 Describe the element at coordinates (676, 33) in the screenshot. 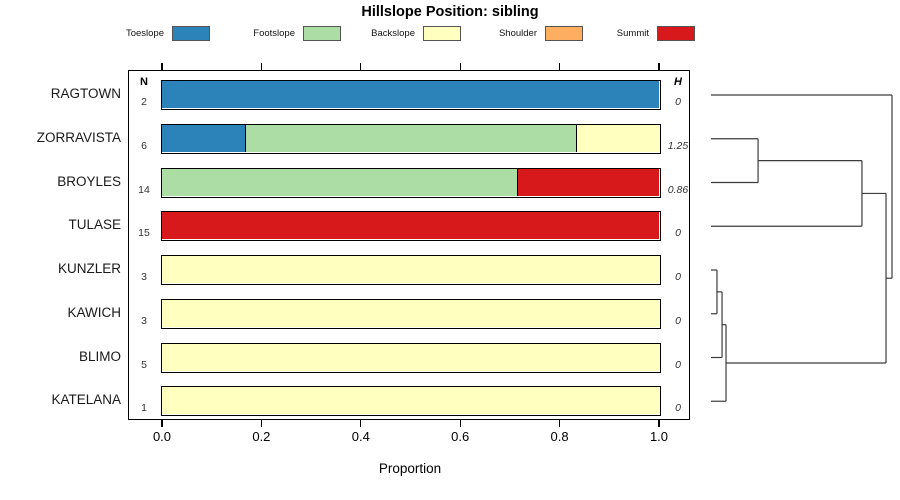

I see `legend-swatch-summit` at that location.